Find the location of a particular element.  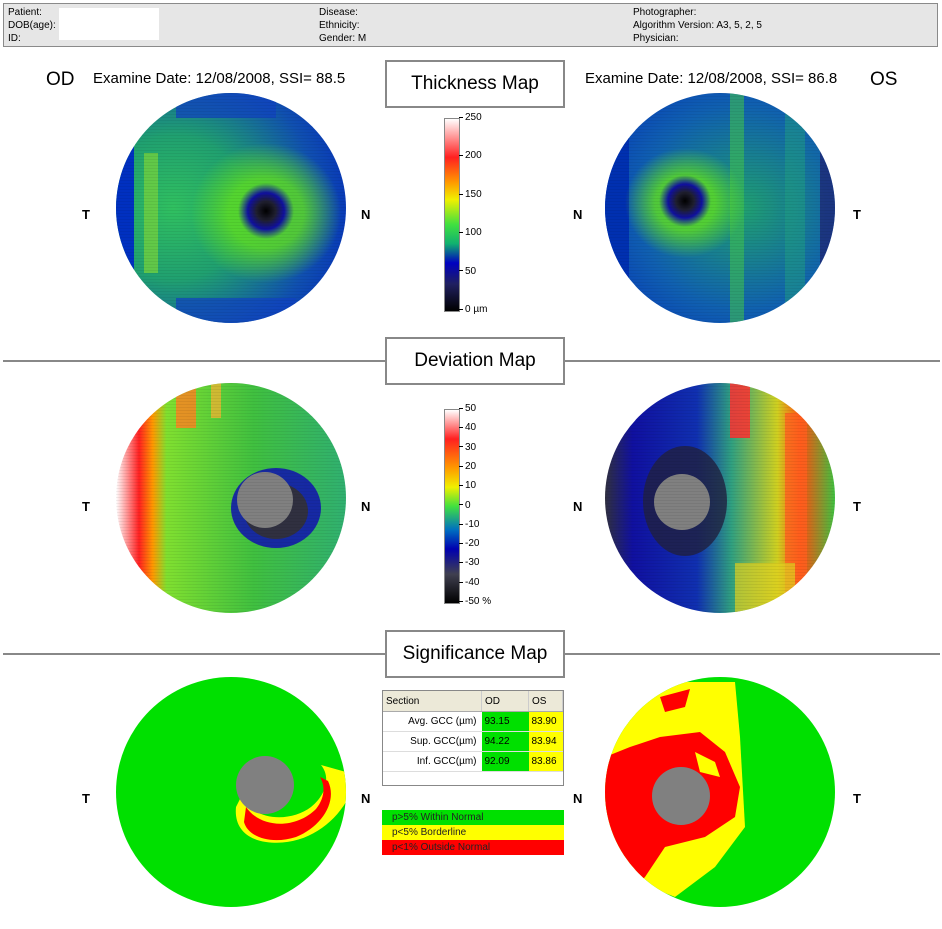

table-row: Avg. GCC (µm) 93.15 83.90 is located at coordinates (473, 721).